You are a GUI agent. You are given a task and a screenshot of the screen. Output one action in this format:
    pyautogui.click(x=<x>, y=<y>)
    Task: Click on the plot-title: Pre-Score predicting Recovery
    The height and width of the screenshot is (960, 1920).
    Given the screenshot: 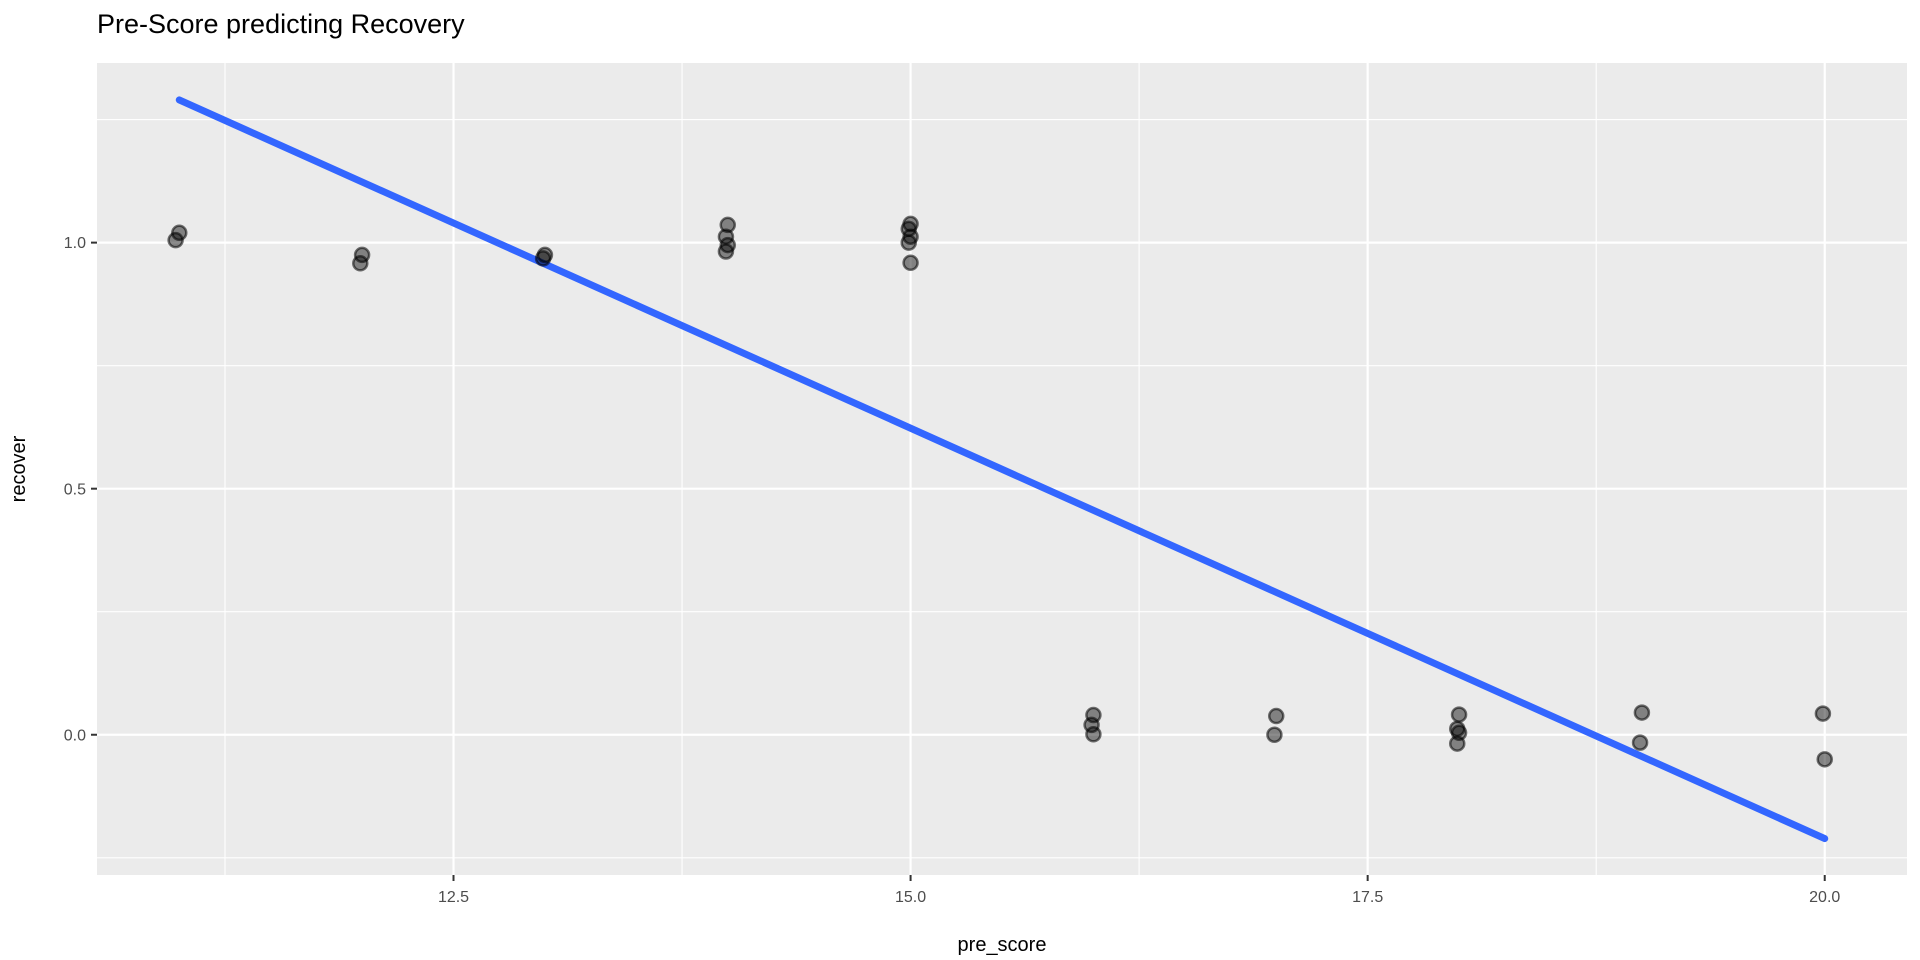 What is the action you would take?
    pyautogui.click(x=281, y=24)
    